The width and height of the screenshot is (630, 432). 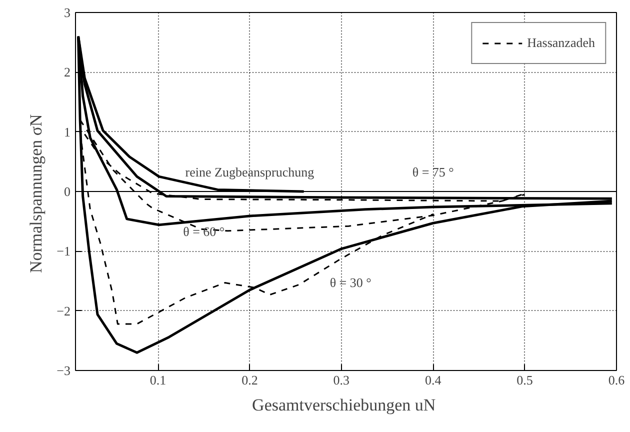 I want to click on x-tick-label: 0.4, so click(x=433, y=380).